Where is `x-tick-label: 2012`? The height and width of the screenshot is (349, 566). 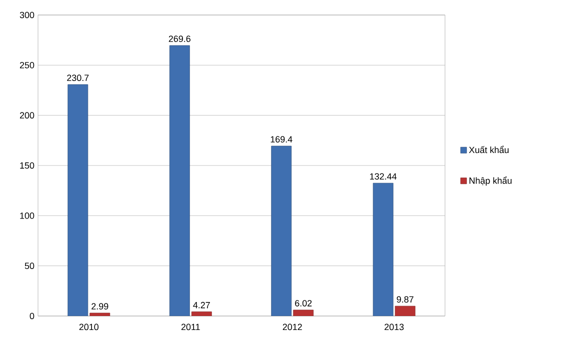 x-tick-label: 2012 is located at coordinates (292, 327).